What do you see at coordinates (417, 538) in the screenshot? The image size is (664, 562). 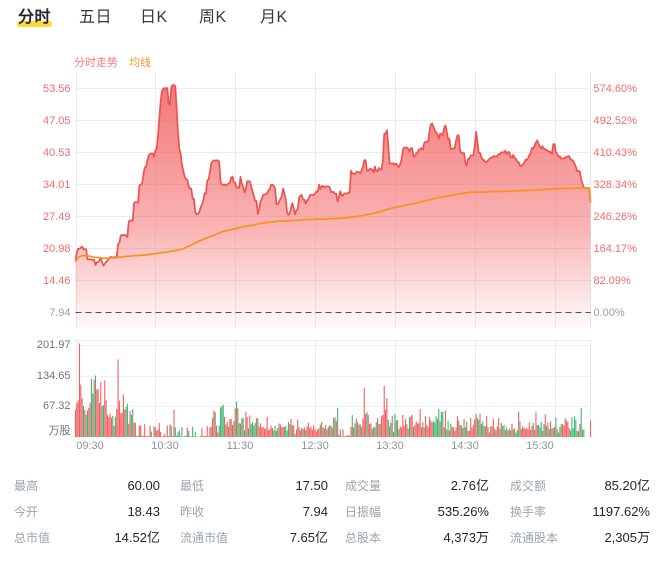 I see `stat-总股本: 总股本 4,373万` at bounding box center [417, 538].